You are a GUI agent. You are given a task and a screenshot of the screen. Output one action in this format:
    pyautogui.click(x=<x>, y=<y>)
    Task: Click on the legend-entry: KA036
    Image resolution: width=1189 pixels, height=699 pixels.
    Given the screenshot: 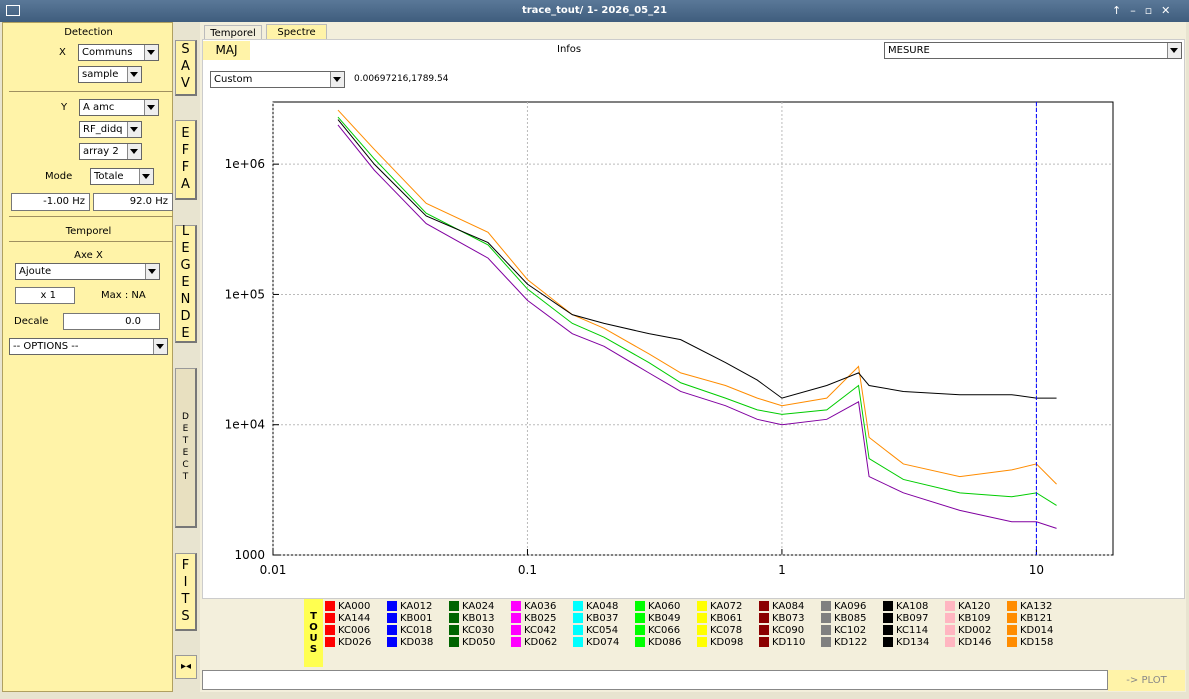 What is the action you would take?
    pyautogui.click(x=541, y=606)
    